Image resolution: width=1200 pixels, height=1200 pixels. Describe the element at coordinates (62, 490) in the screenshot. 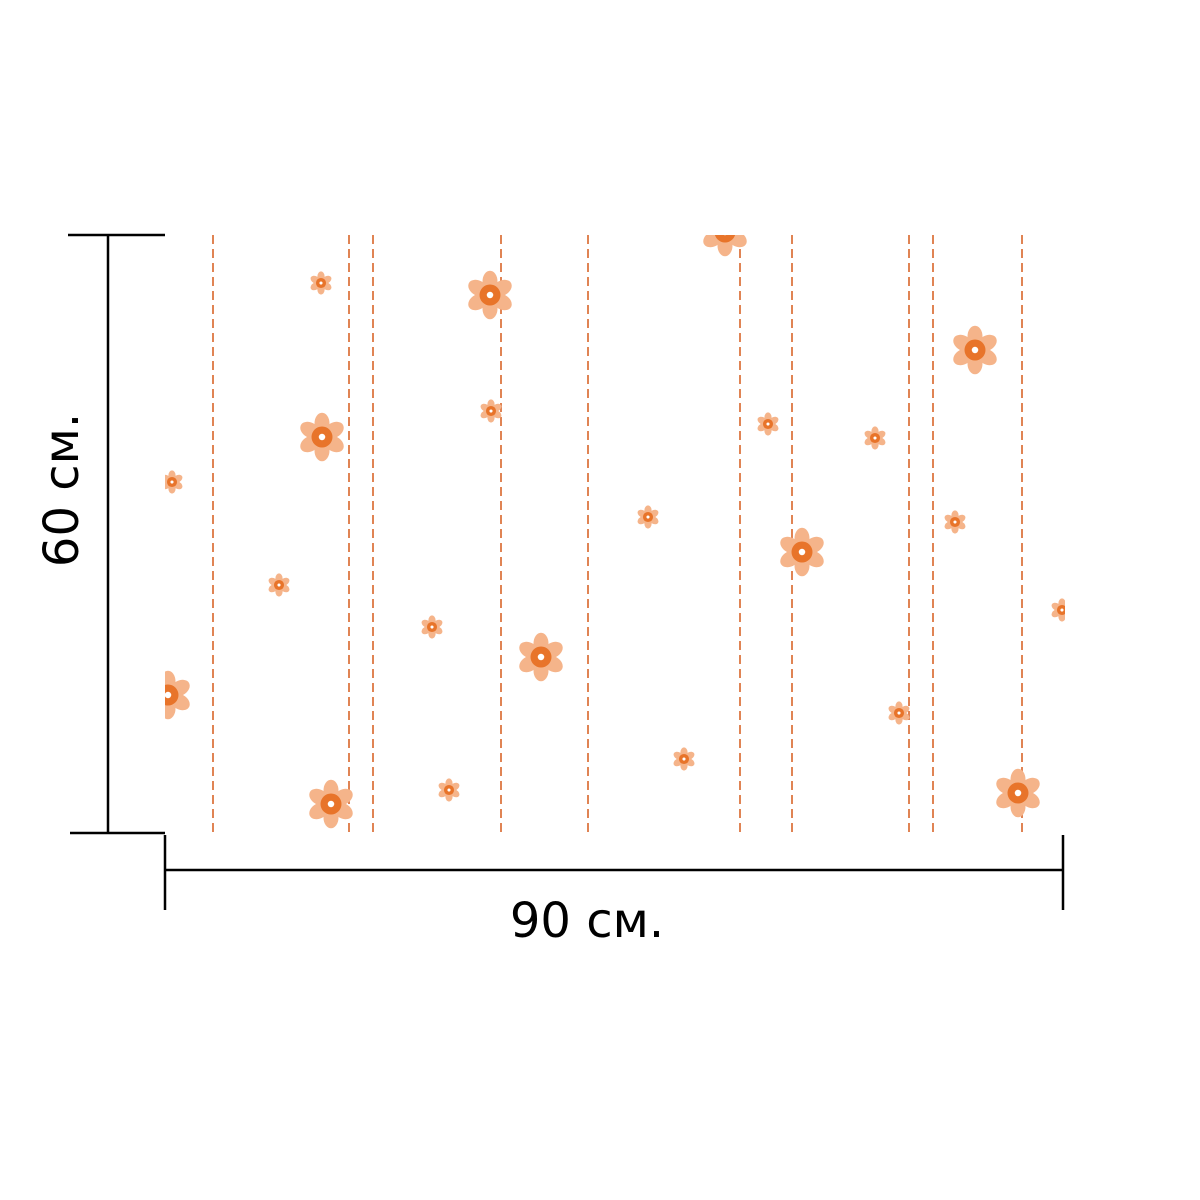

I see `height-label: 60 см.` at that location.